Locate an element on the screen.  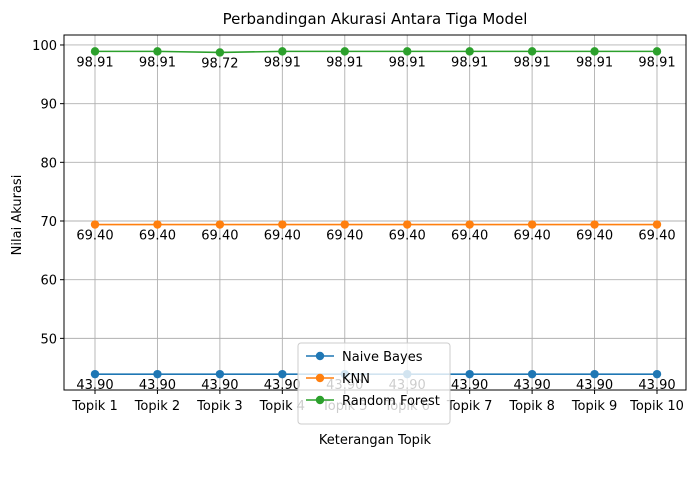
x-tick-label: Topik 10 is located at coordinates (656, 406).